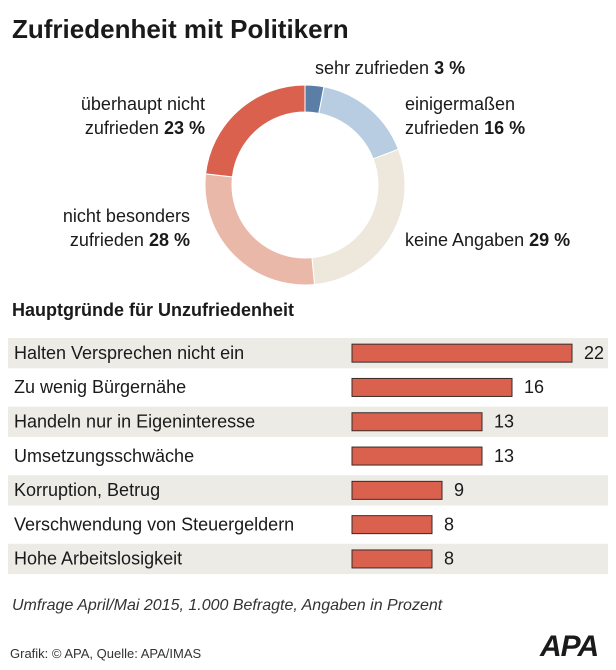 The height and width of the screenshot is (670, 616). I want to click on slice-label: keine Angaben 29 %, so click(510, 240).